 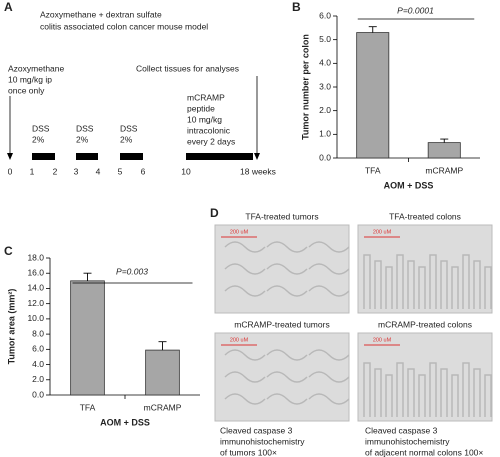 I want to click on timeline-label: 6, so click(x=143, y=171).